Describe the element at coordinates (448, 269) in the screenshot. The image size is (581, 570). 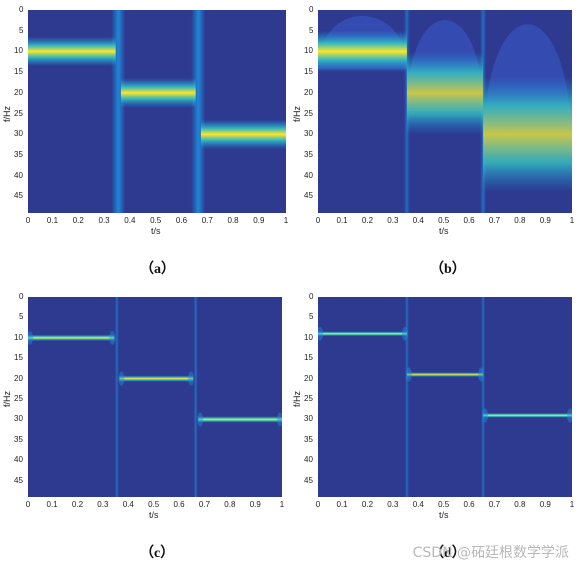
I see `panel-caption: （b）` at that location.